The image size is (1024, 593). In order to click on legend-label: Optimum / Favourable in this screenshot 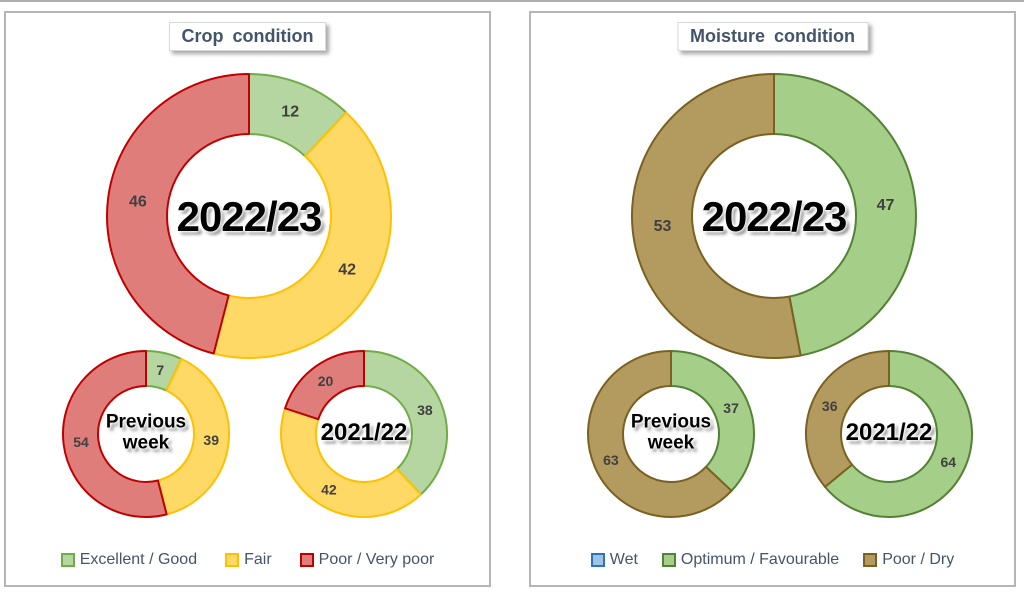, I will do `click(760, 559)`.